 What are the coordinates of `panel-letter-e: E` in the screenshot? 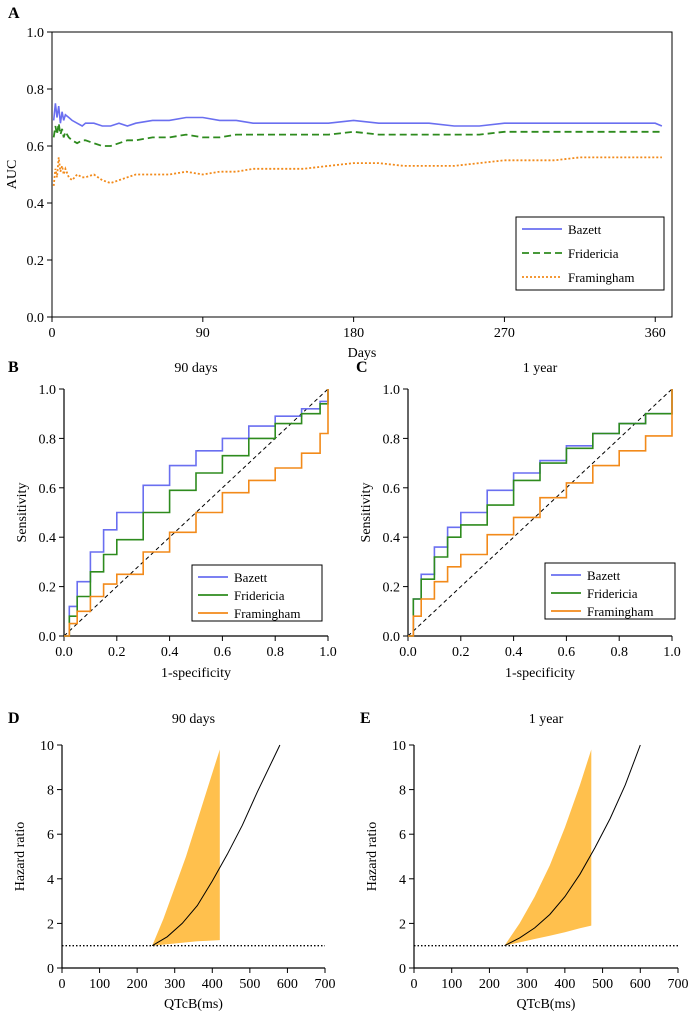 It's located at (365, 718).